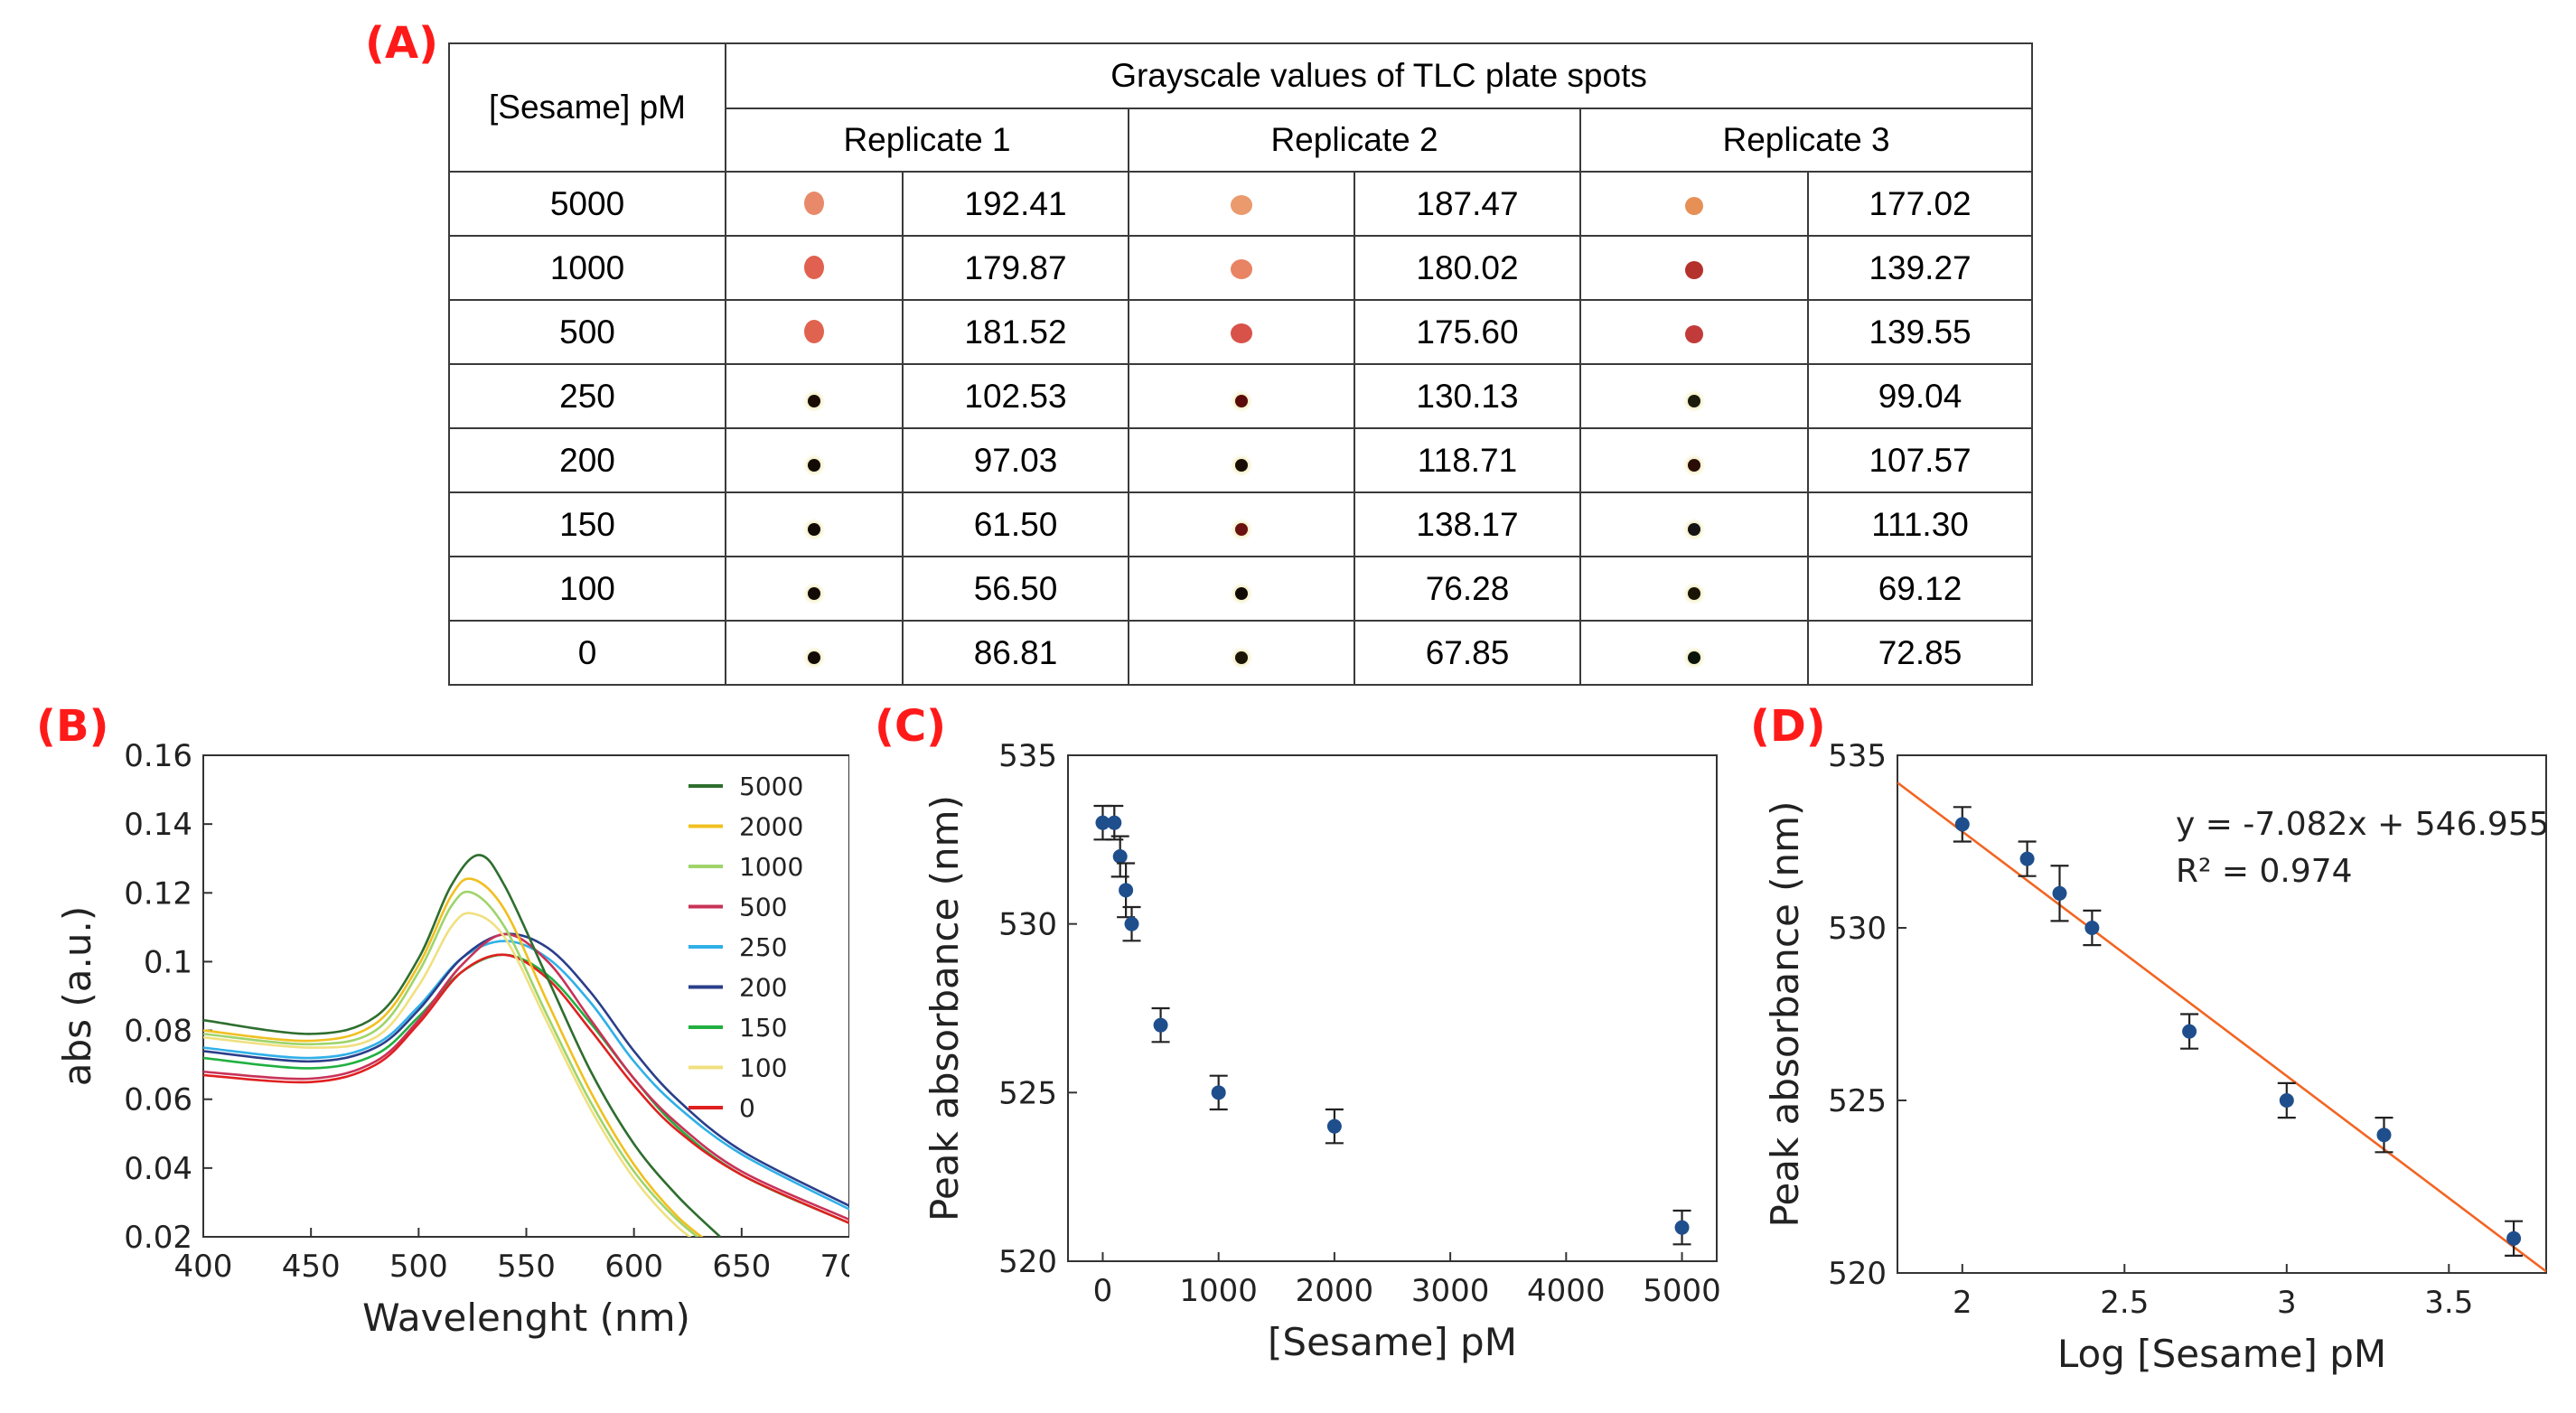 This screenshot has width=2576, height=1413. I want to click on grayscale-value-cell: 181.52, so click(1015, 332).